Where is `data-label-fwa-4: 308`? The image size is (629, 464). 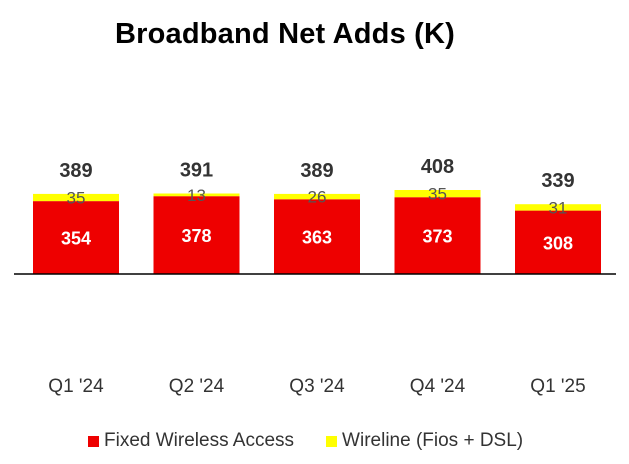 data-label-fwa-4: 308 is located at coordinates (558, 243).